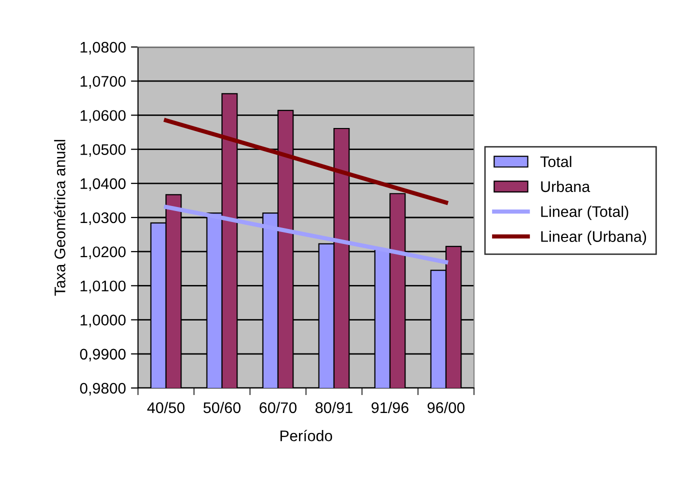 This screenshot has height=482, width=681. What do you see at coordinates (103, 82) in the screenshot?
I see `y-tick-label: 1,0700` at bounding box center [103, 82].